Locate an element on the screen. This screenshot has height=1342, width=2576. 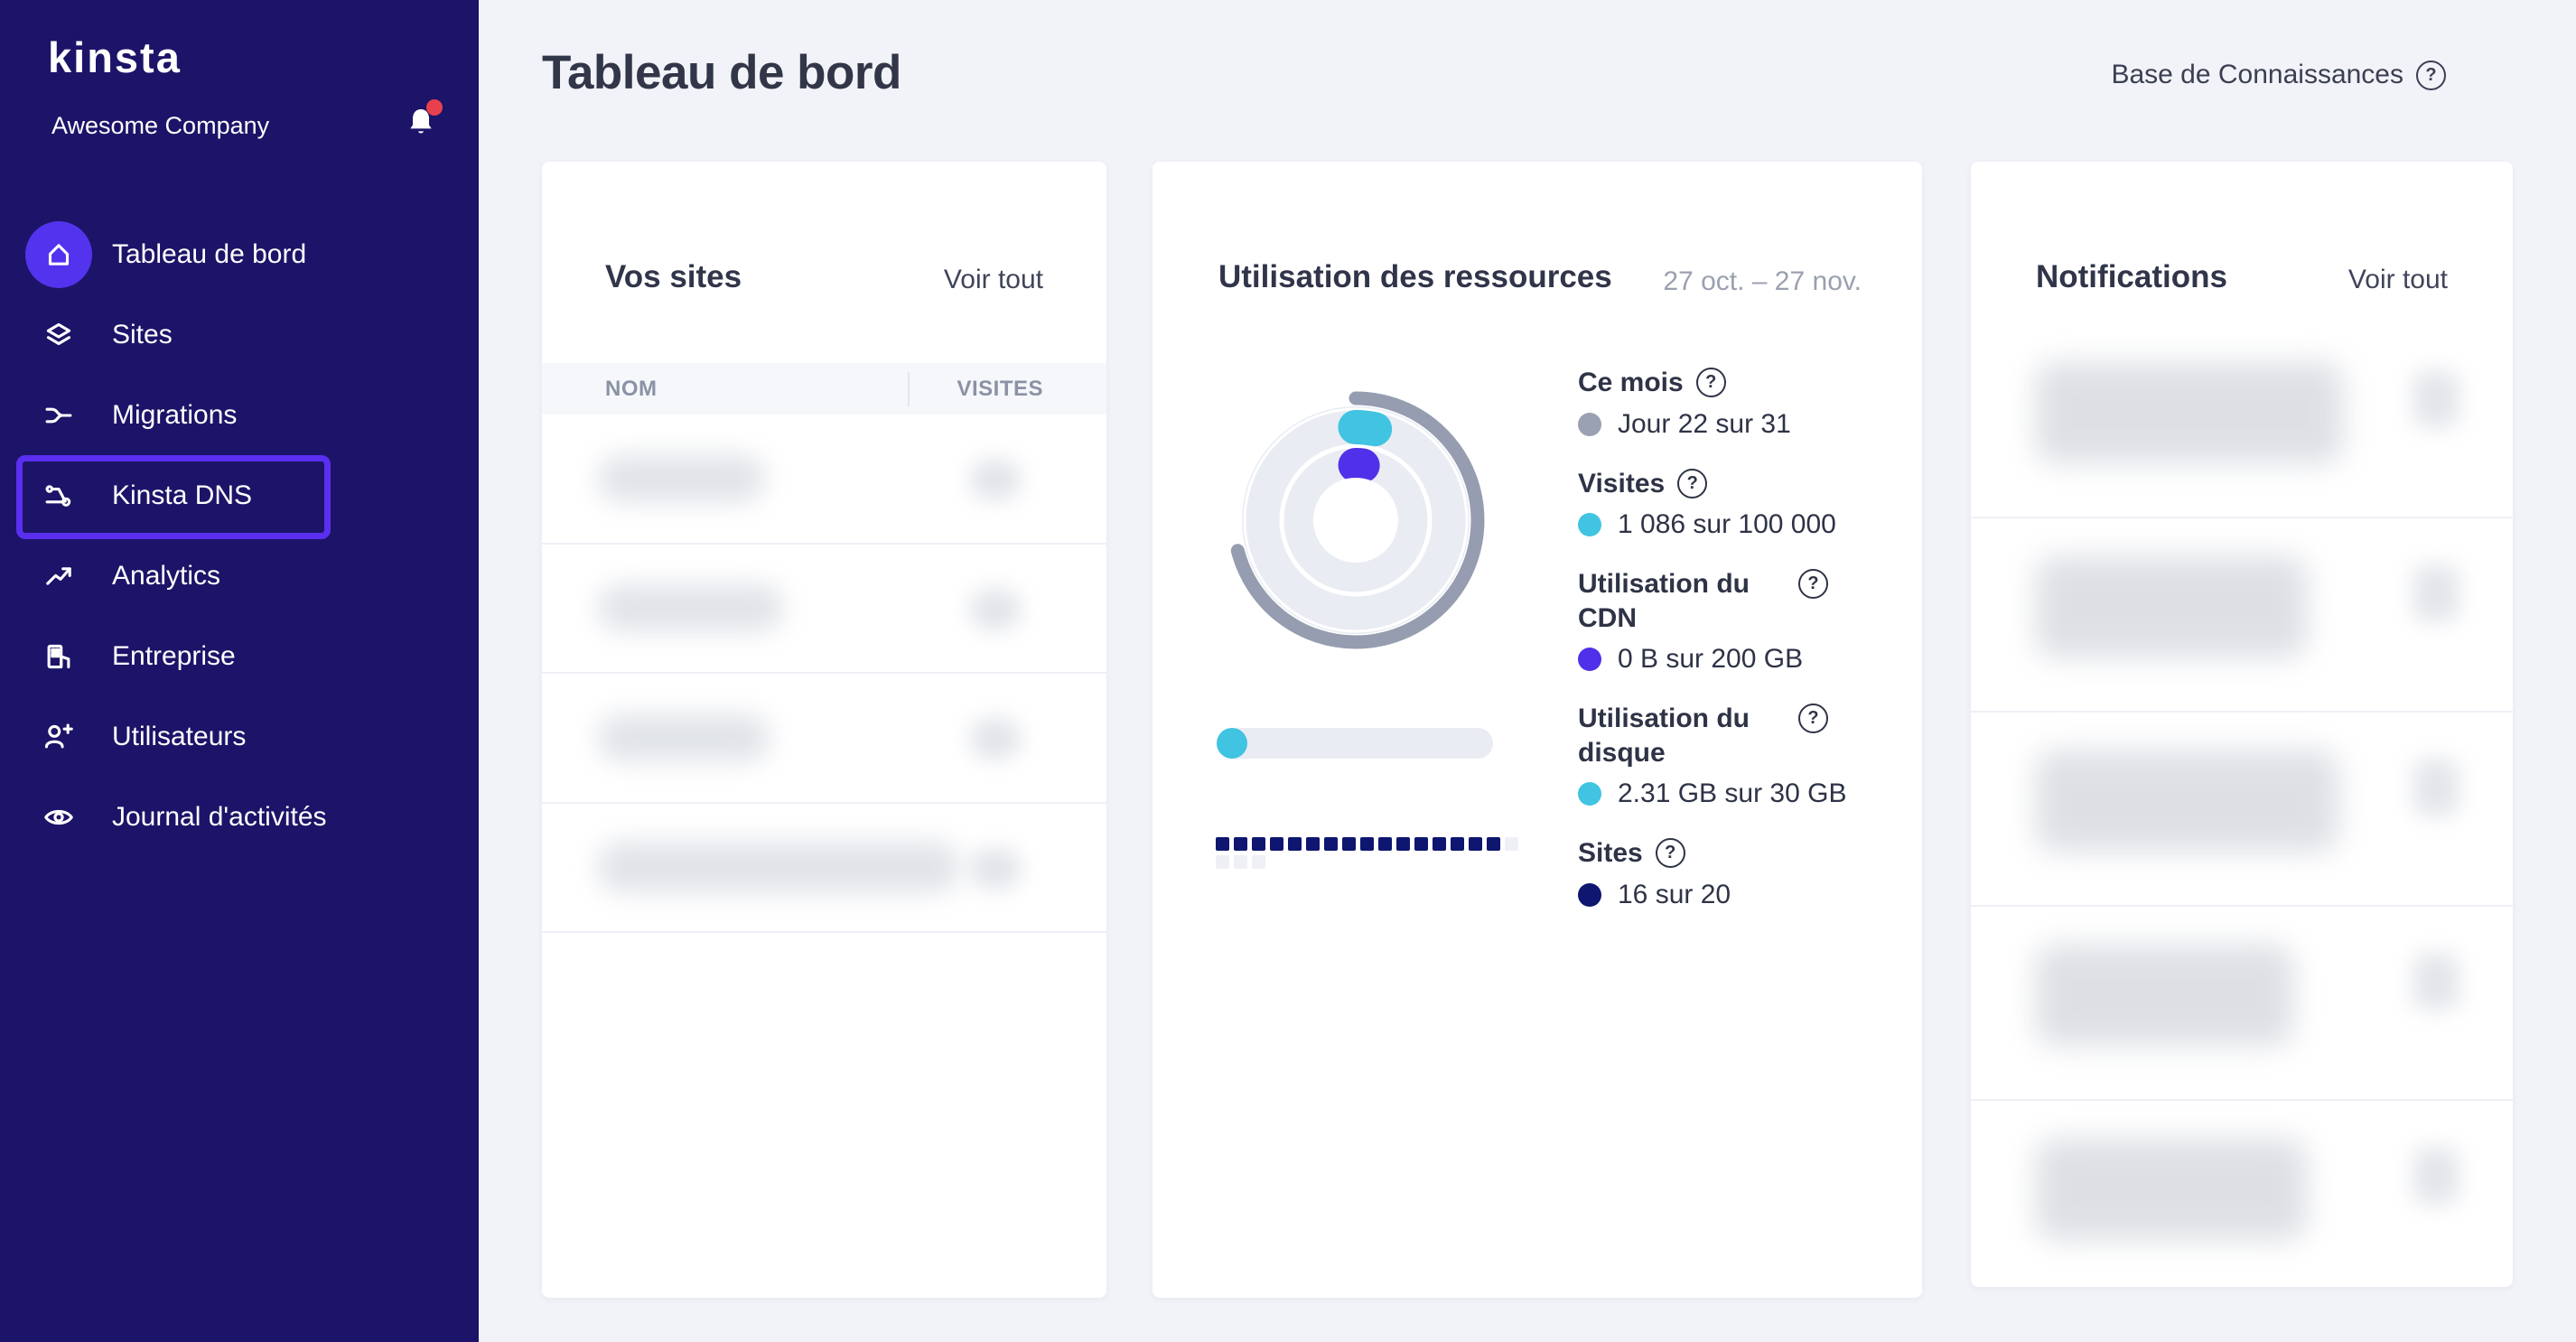
sidebar-item-label: Kinsta DNS is located at coordinates (182, 495).